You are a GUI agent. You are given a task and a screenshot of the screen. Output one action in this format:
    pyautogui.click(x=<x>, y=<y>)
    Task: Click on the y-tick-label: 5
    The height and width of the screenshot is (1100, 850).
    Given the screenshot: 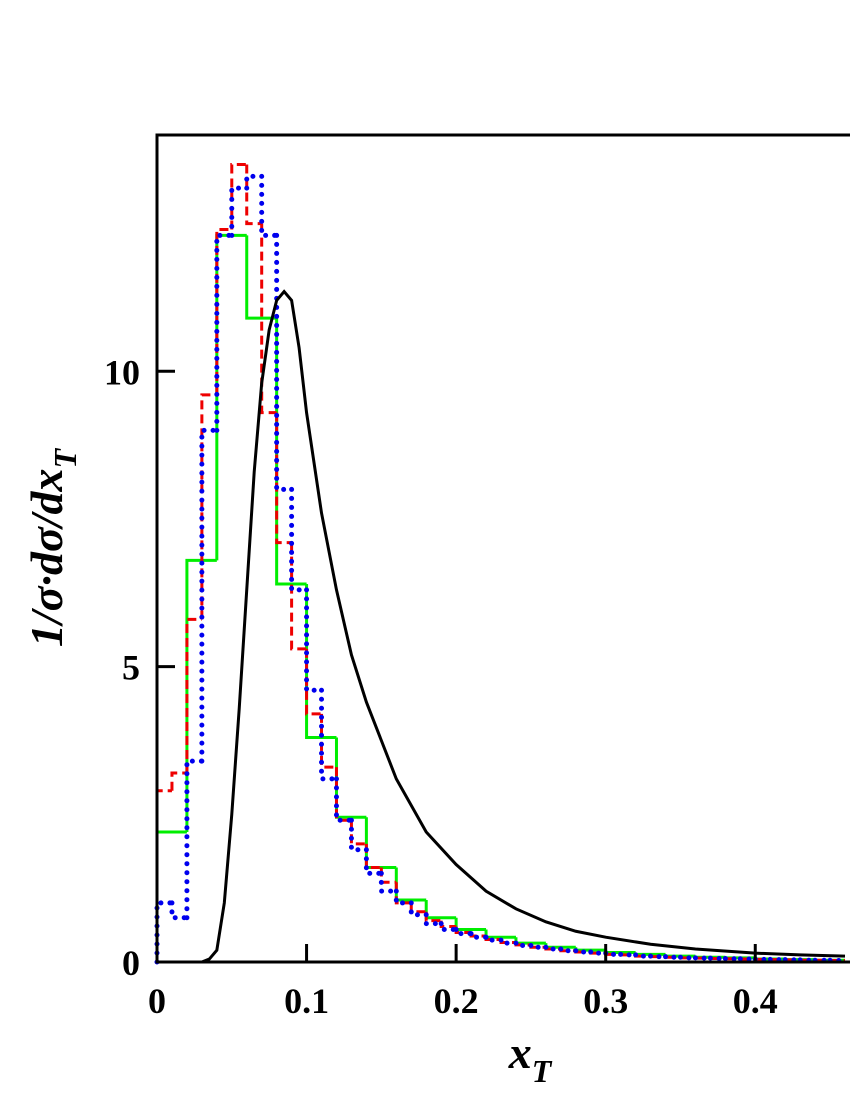 What is the action you would take?
    pyautogui.click(x=131, y=668)
    